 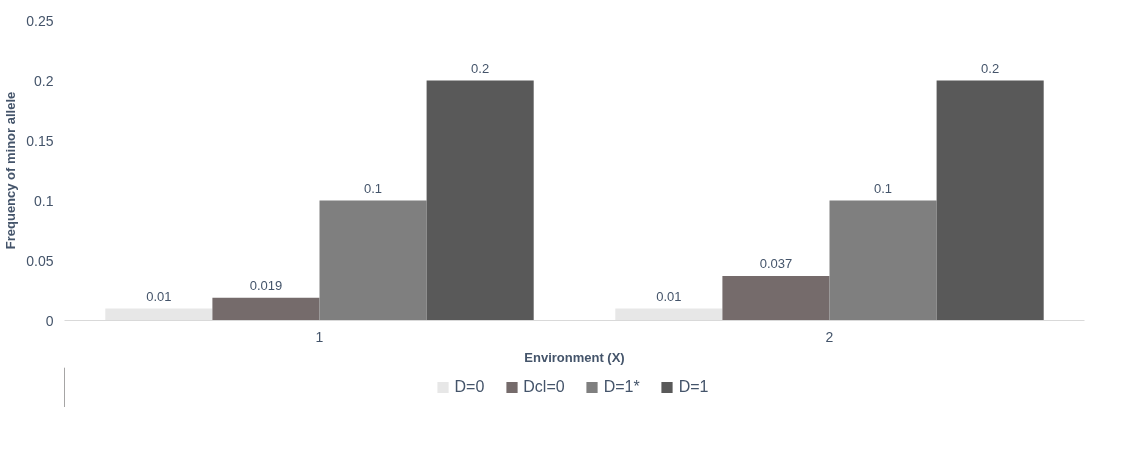 I want to click on y-tick-label: 0.05, so click(x=40, y=260).